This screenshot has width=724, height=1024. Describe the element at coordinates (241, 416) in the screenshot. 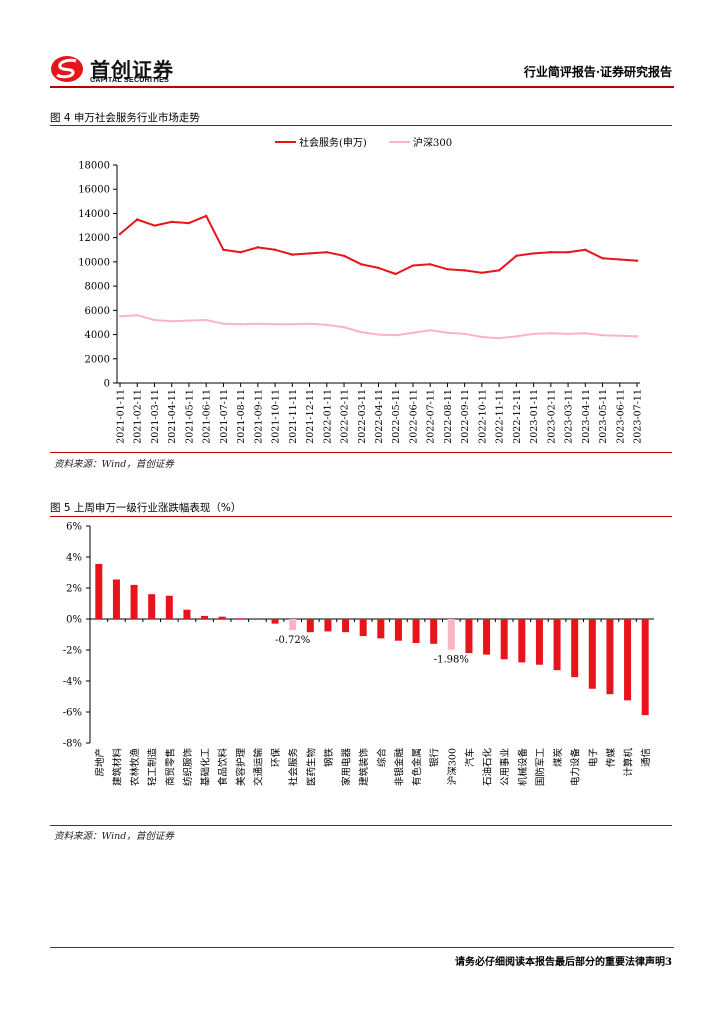

I see `x-tick-label: 2021-08-11` at that location.